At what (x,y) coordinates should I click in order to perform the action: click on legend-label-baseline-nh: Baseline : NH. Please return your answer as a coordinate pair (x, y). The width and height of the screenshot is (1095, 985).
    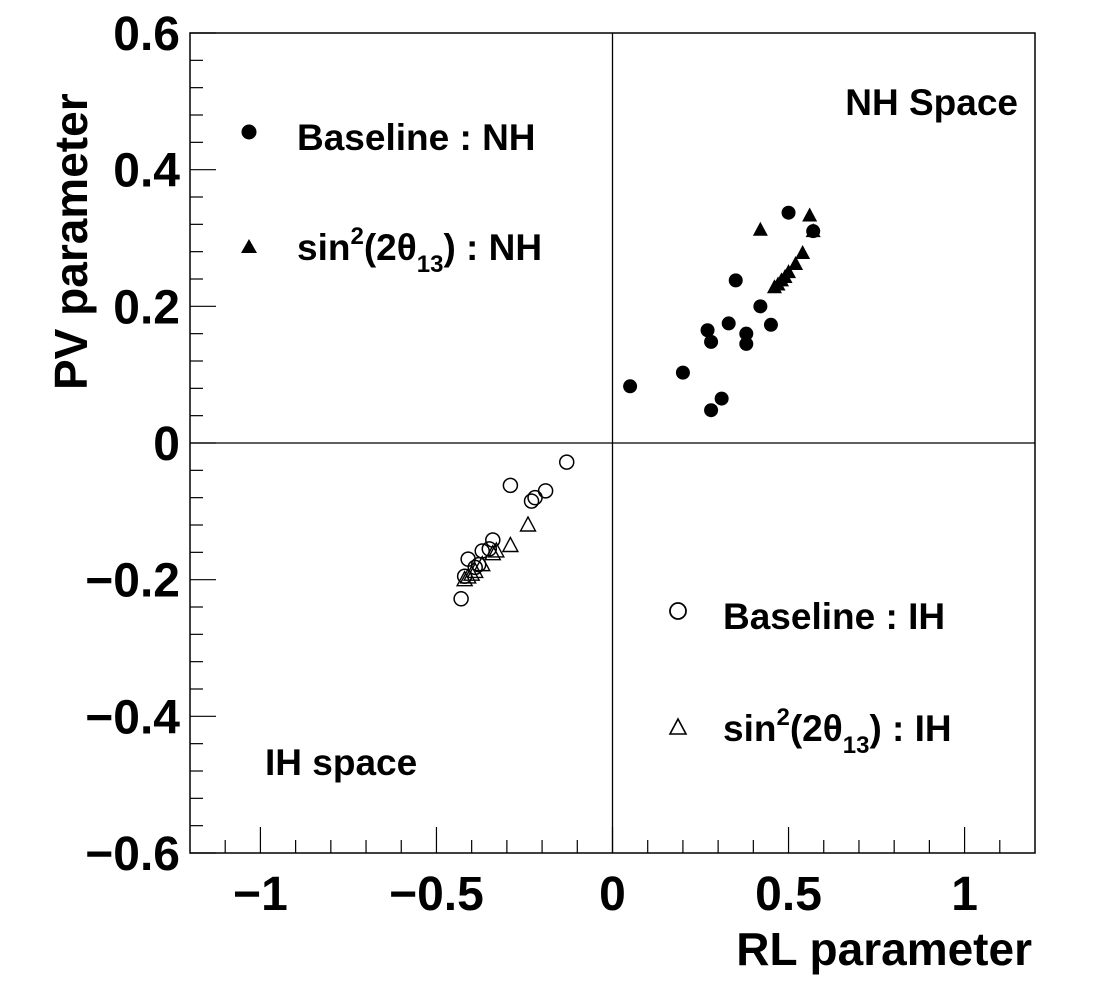
    Looking at the image, I should click on (416, 137).